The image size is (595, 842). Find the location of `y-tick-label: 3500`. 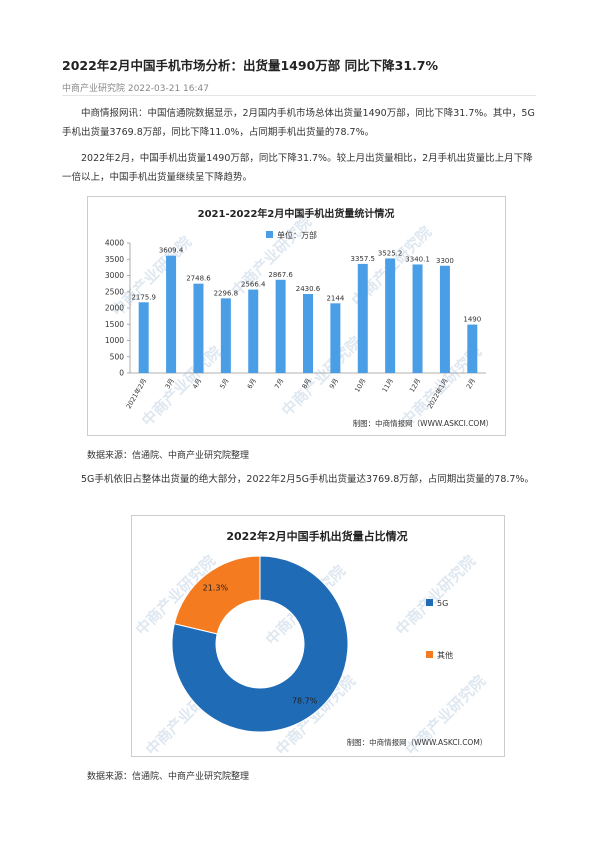

y-tick-label: 3500 is located at coordinates (114, 259).